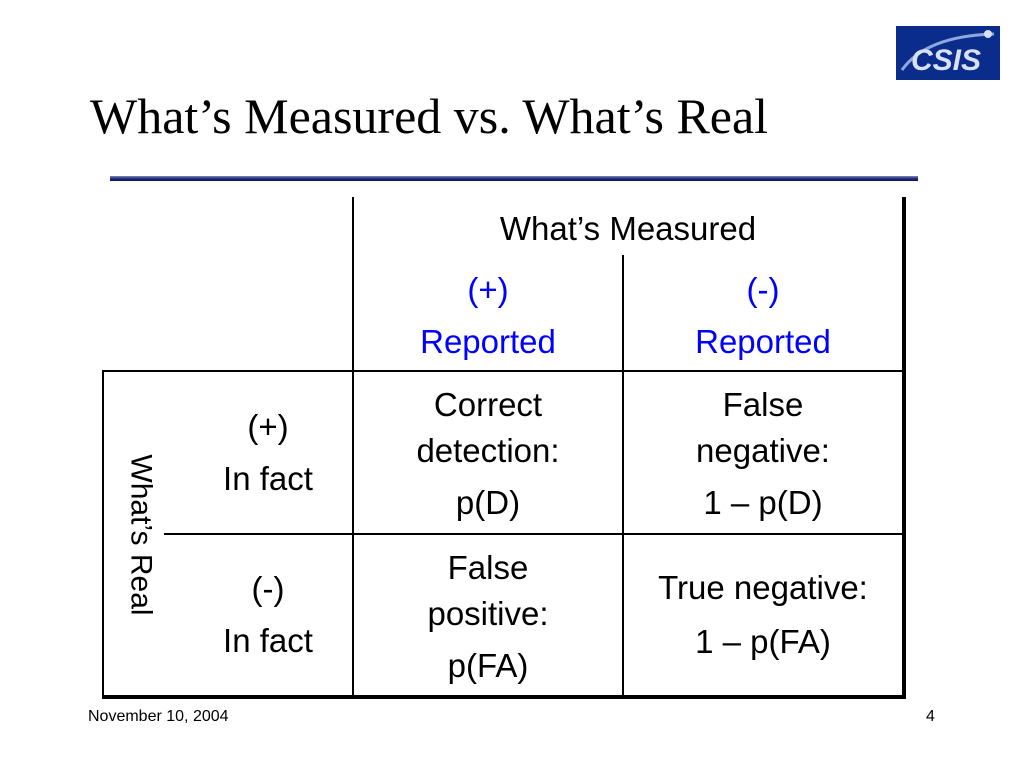 This screenshot has width=1024, height=768. I want to click on logo-text: CSIS, so click(946, 60).